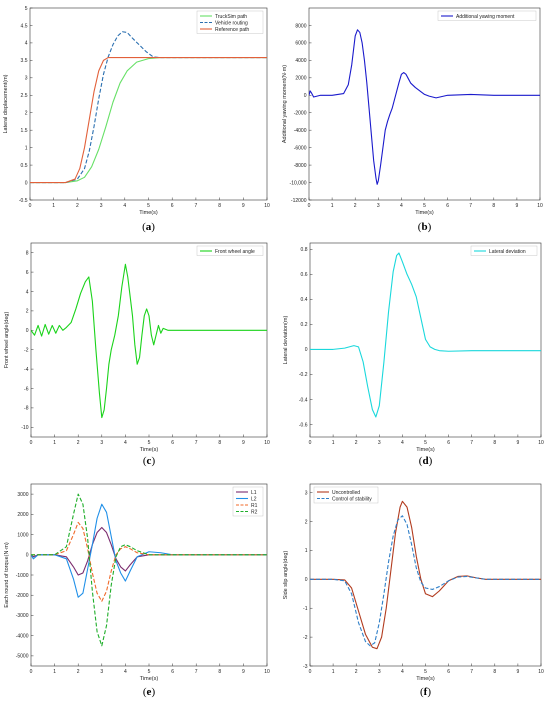 The width and height of the screenshot is (550, 705). What do you see at coordinates (306, 551) in the screenshot?
I see `y-tick-label: 1` at bounding box center [306, 551].